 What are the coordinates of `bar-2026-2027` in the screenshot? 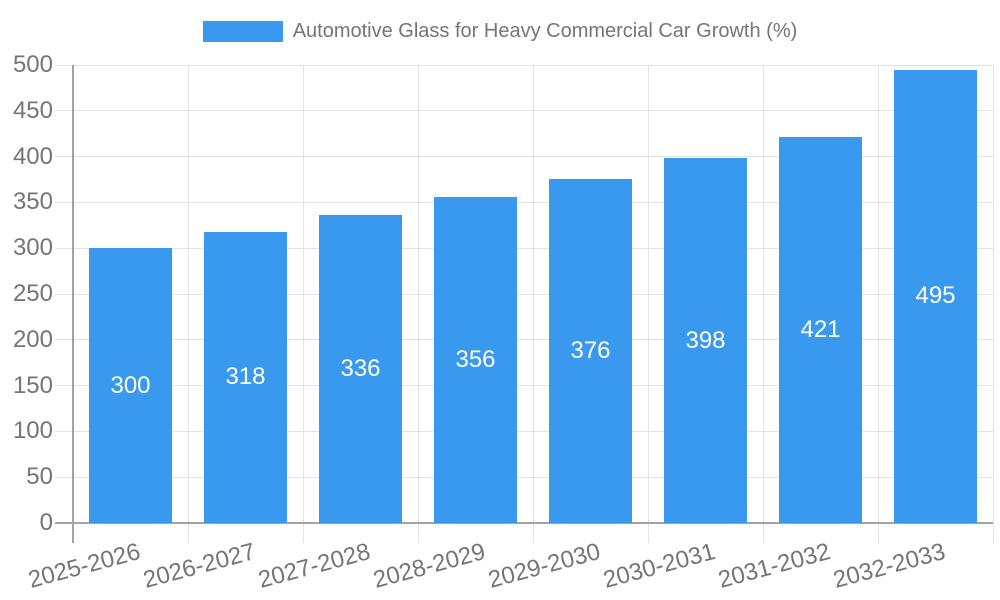 It's located at (245, 377).